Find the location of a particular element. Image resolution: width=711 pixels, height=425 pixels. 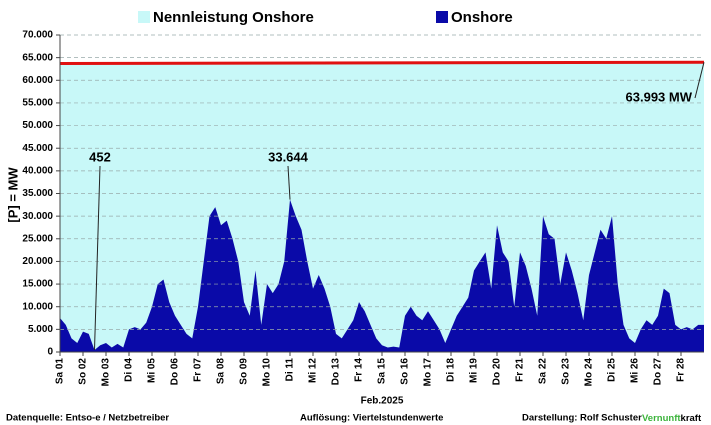

annotation: 452 is located at coordinates (100, 156).